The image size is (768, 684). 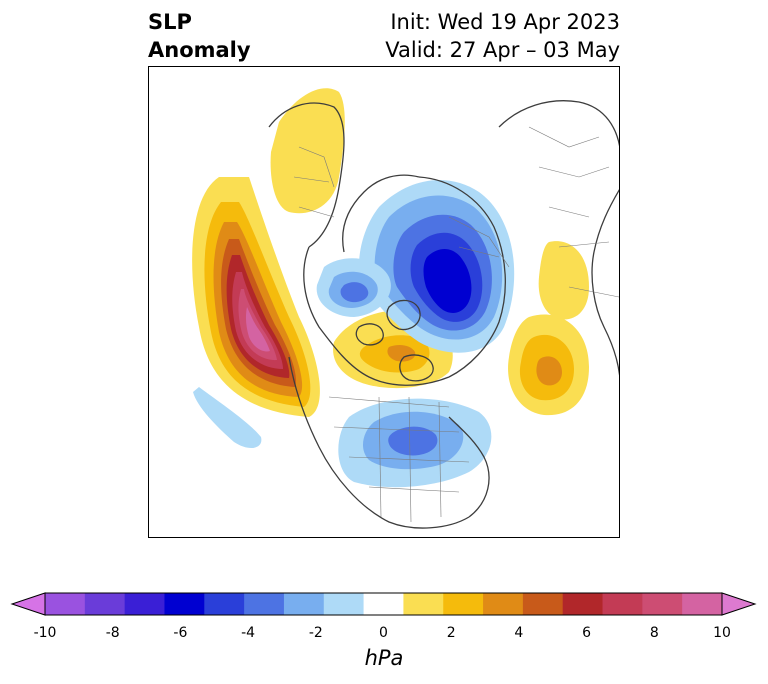 I want to click on colorbar-tick-label: 0, so click(x=383, y=633).